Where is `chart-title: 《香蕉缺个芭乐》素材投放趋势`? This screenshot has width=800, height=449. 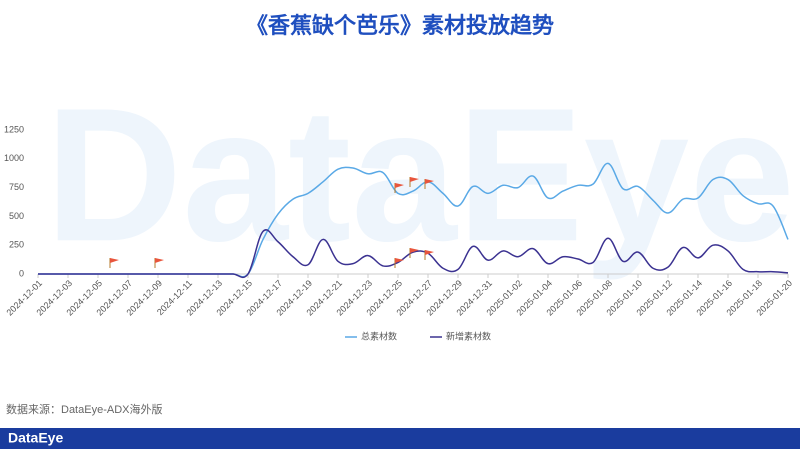
chart-title: 《香蕉缺个芭乐》素材投放趋势 is located at coordinates (400, 25).